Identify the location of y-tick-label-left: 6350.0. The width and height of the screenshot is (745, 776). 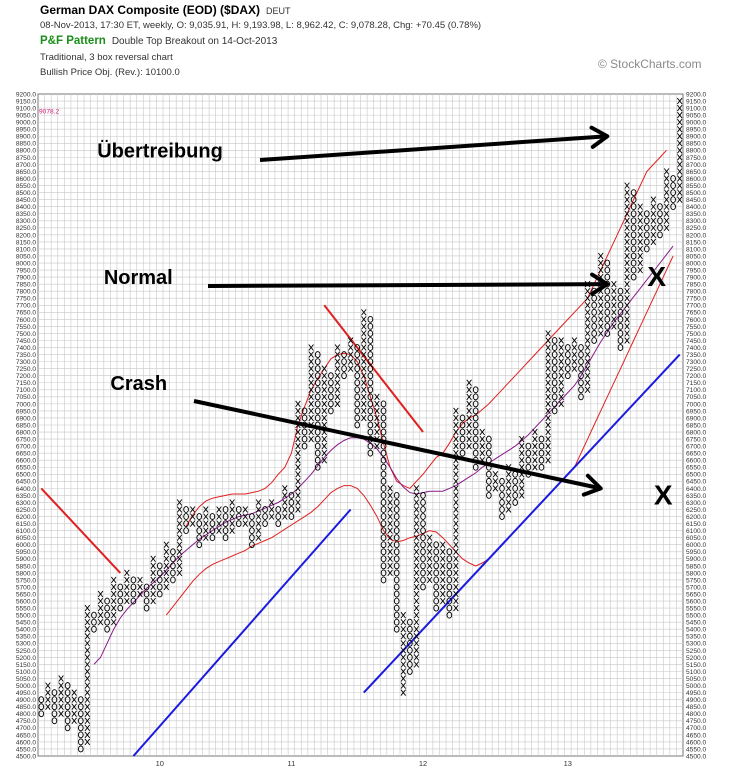
(26, 496).